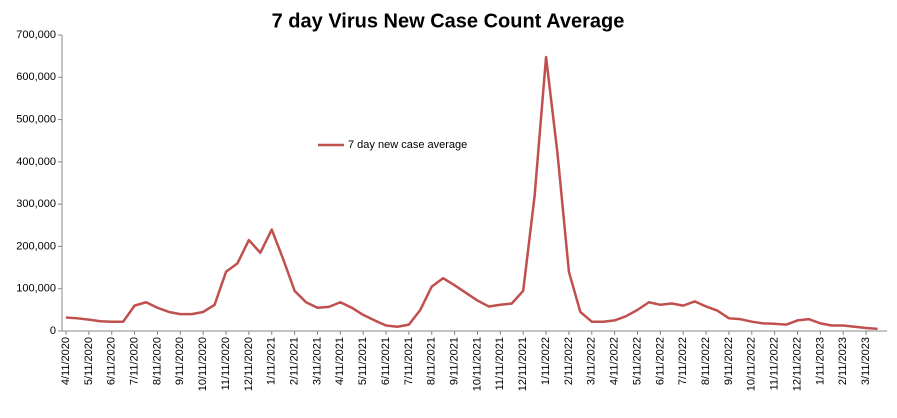 The height and width of the screenshot is (418, 897). What do you see at coordinates (477, 364) in the screenshot?
I see `x-tick-label: 10/11/2021` at bounding box center [477, 364].